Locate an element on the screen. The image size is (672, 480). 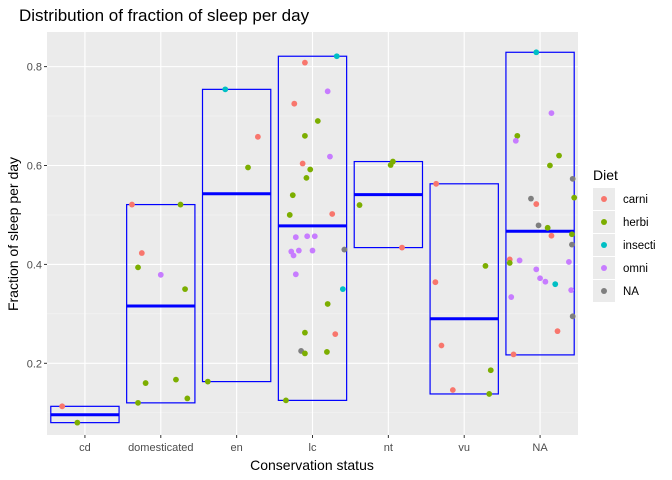
x-axis-ticks: cd domesticated en lc nt vu NA is located at coordinates (313, 444).